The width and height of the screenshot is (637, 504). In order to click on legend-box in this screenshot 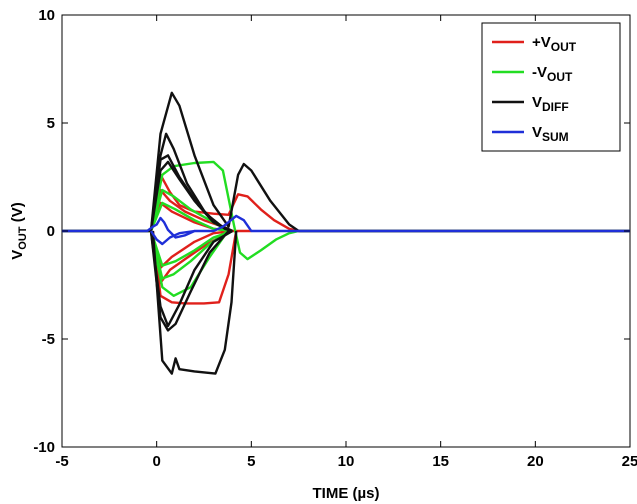, I will do `click(551, 87)`.